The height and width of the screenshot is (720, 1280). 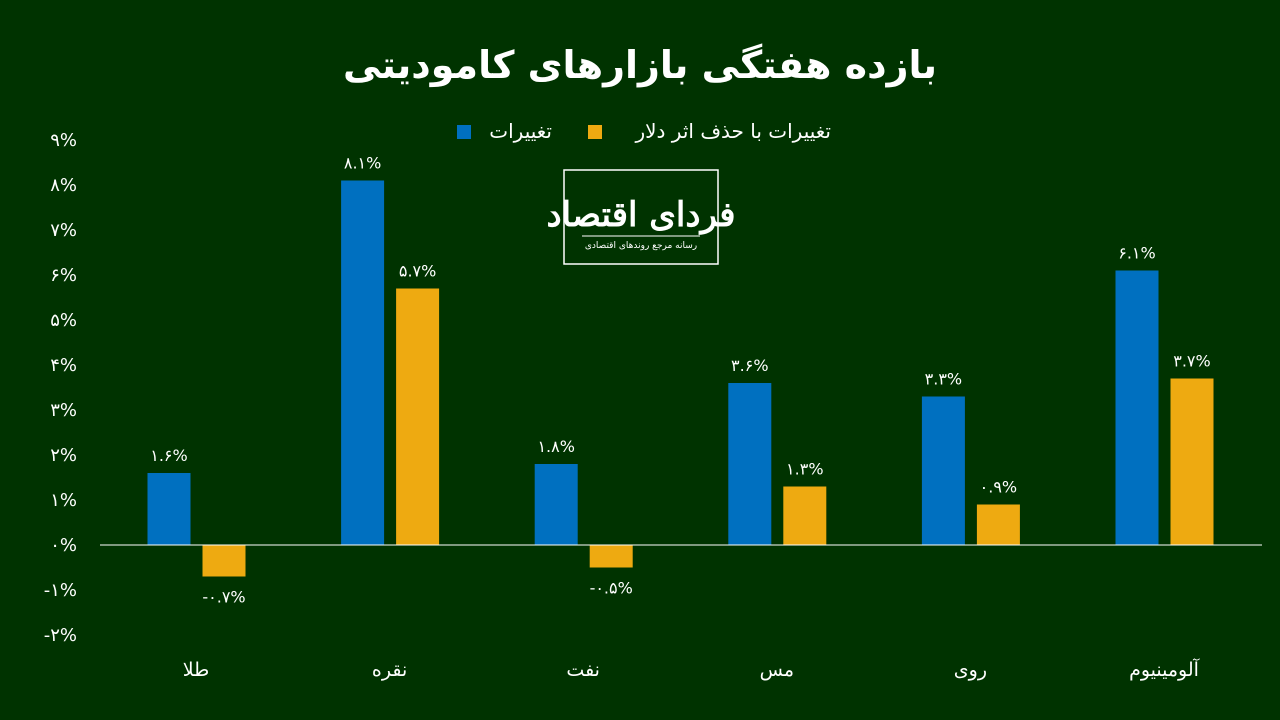 I want to click on data-label-series-1-1: ۸.۱%, so click(x=362, y=163).